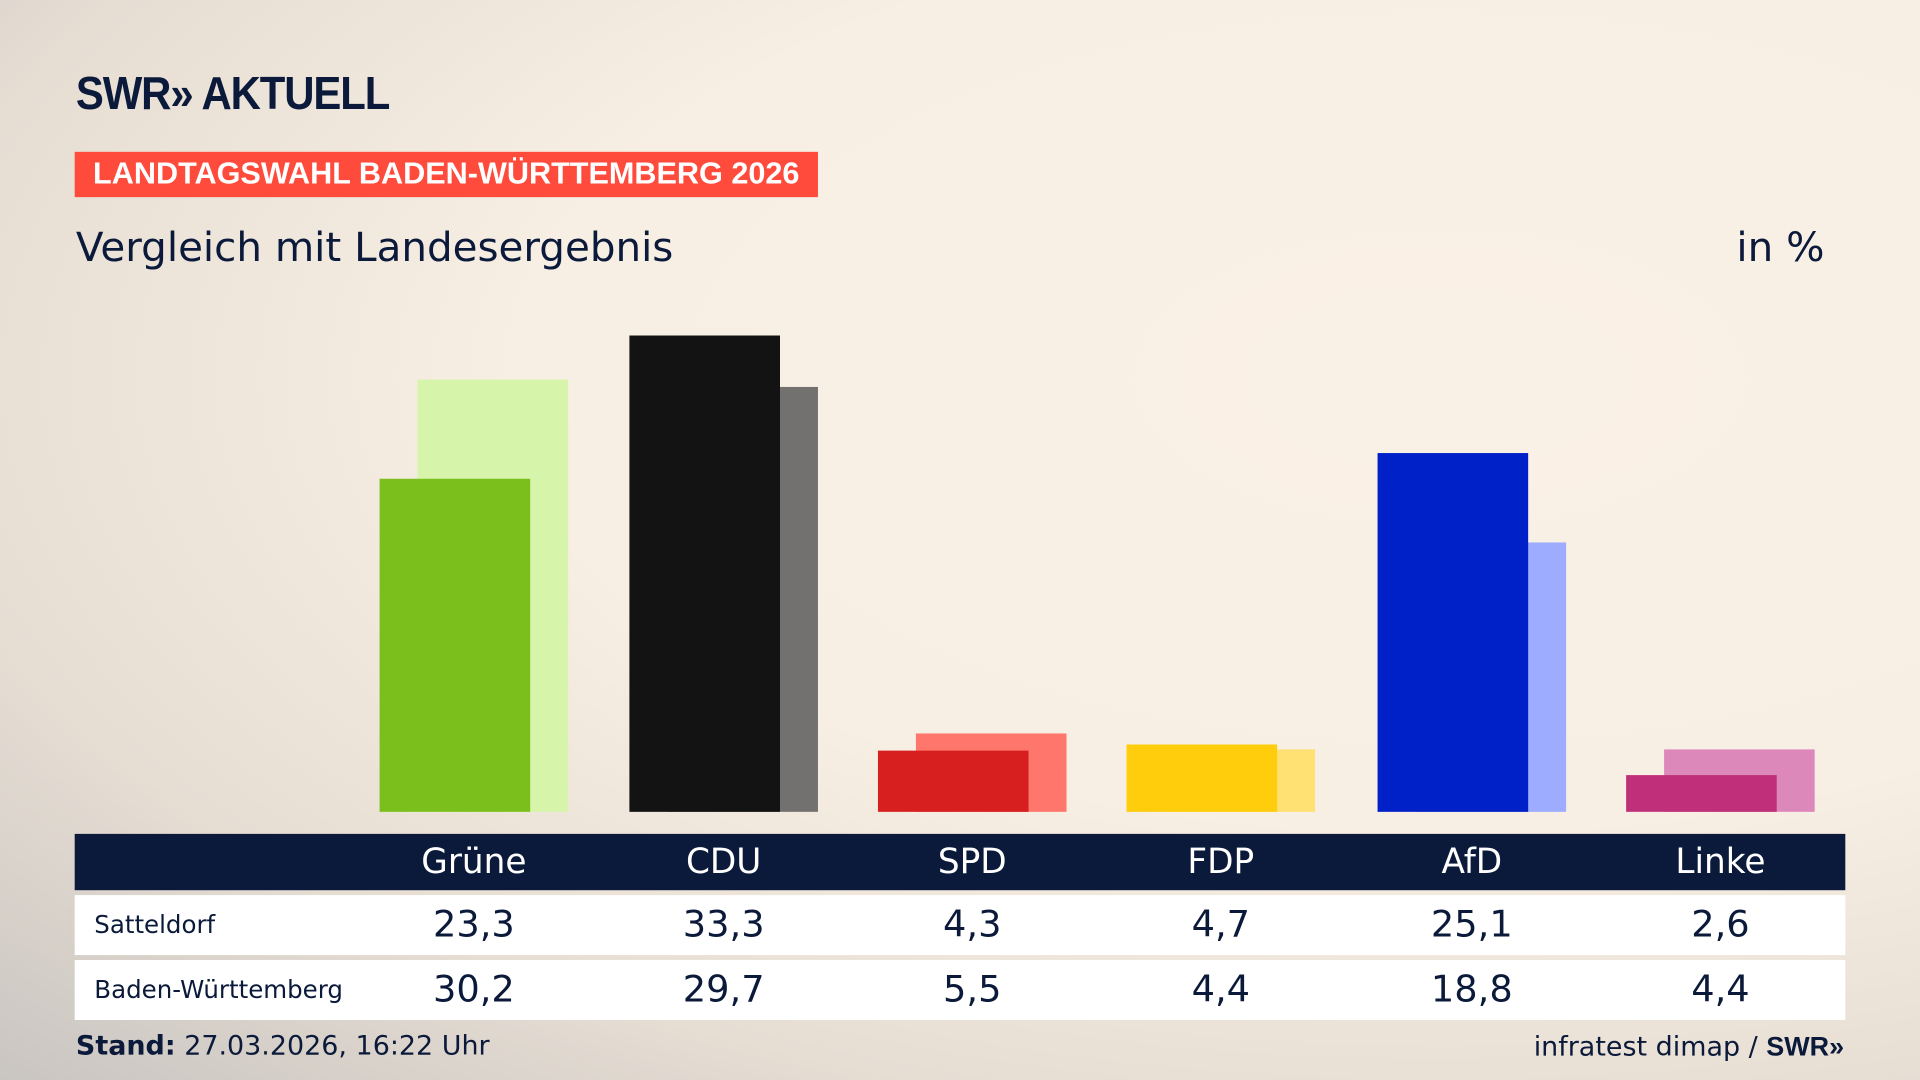 This screenshot has width=1920, height=1080. Describe the element at coordinates (1221, 861) in the screenshot. I see `column-header: FDP` at that location.